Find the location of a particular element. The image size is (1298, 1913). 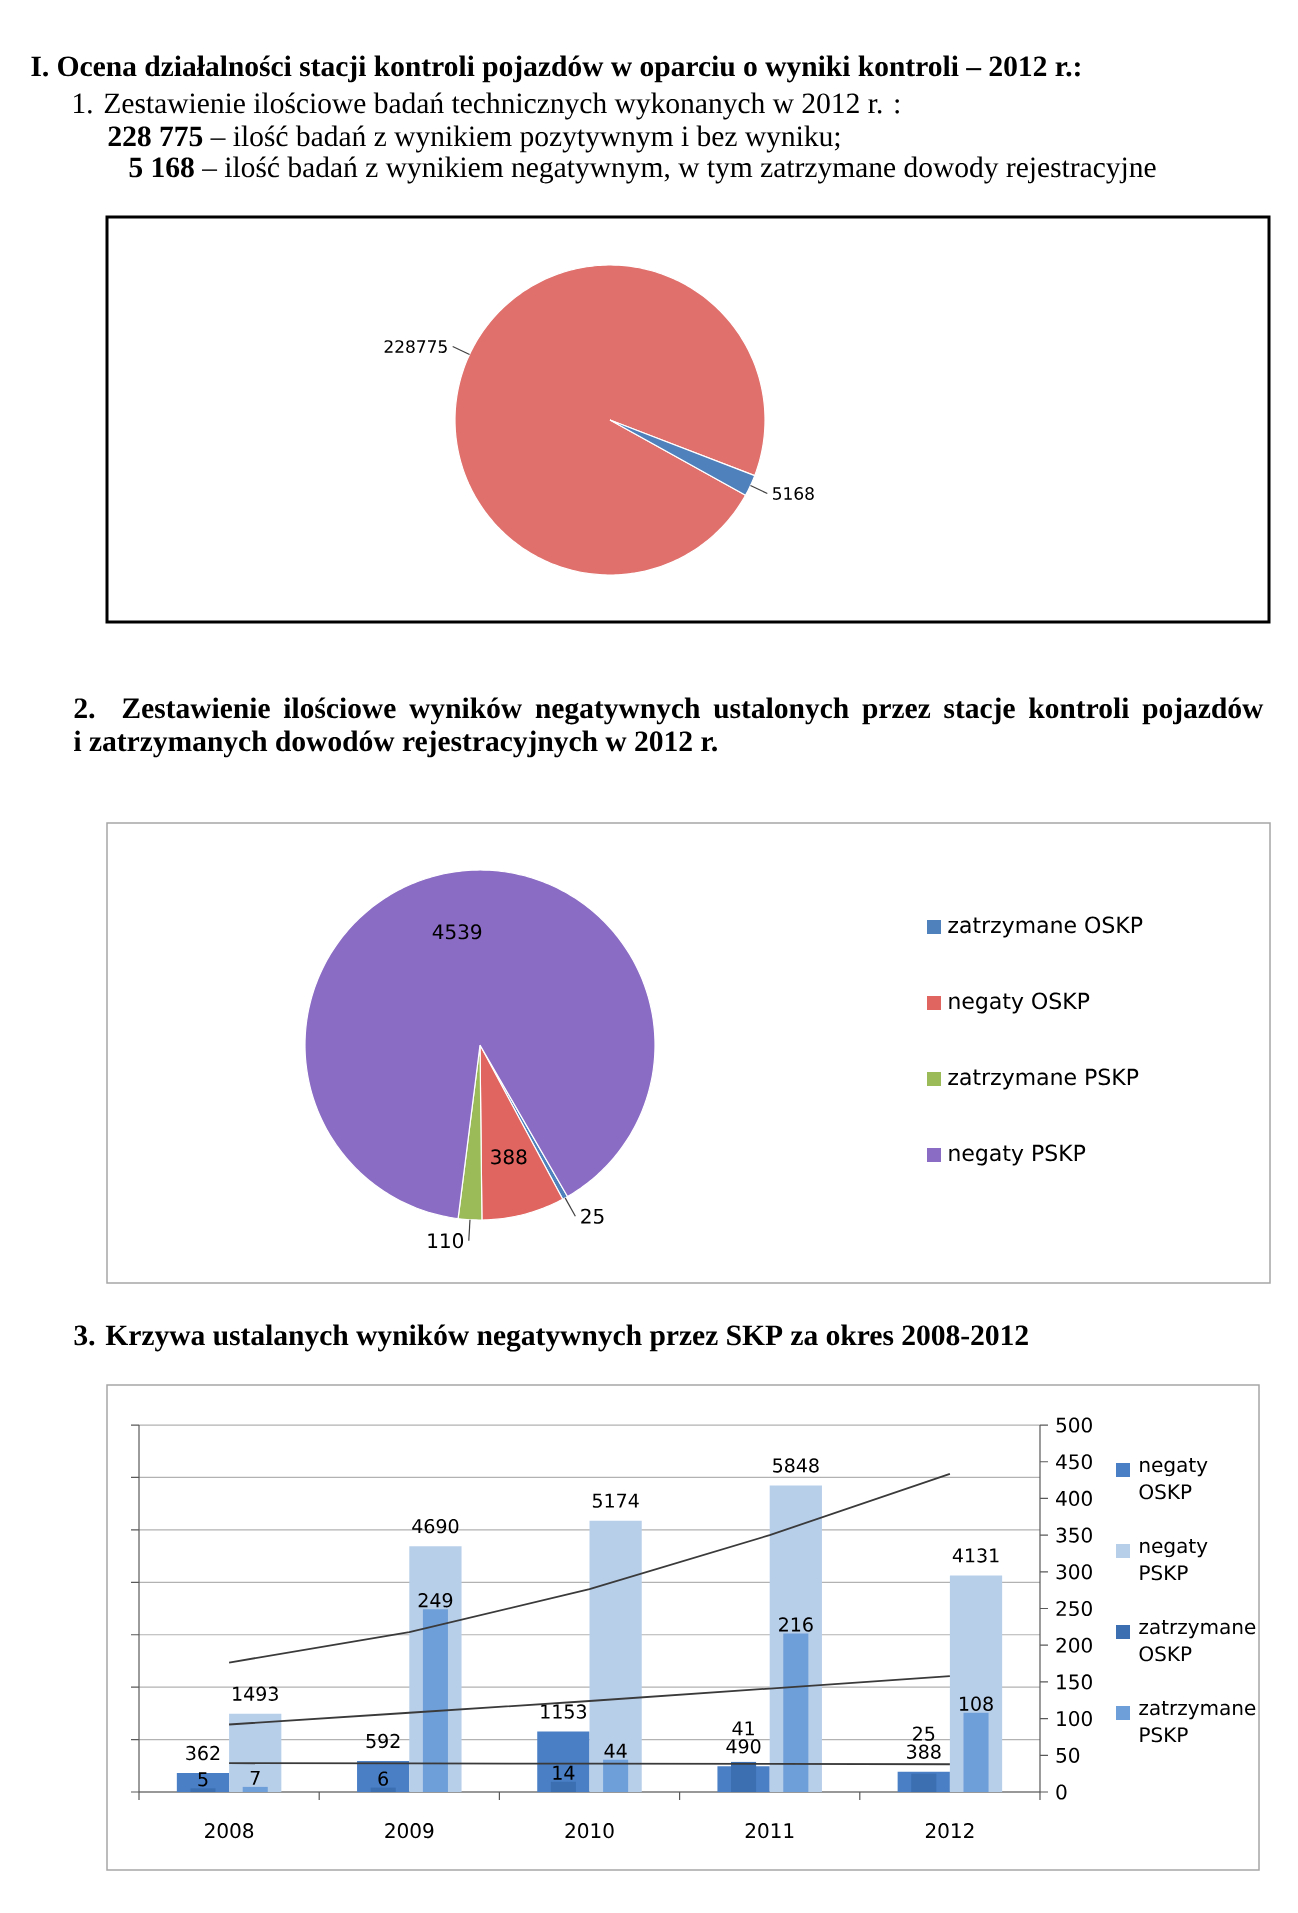

data-label: 108 is located at coordinates (976, 1703).